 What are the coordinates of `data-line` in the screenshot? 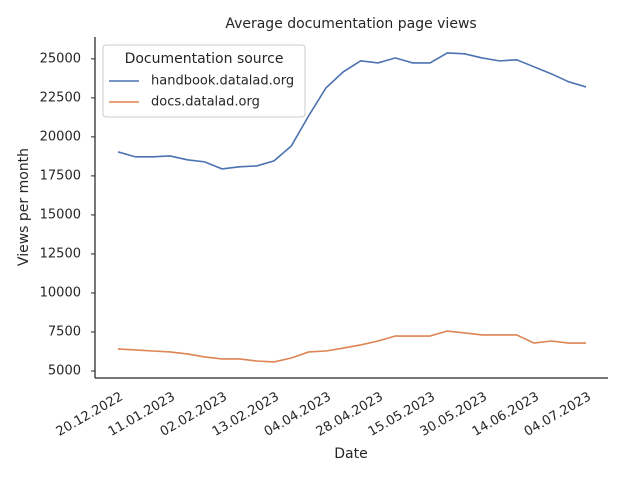 It's located at (351, 346).